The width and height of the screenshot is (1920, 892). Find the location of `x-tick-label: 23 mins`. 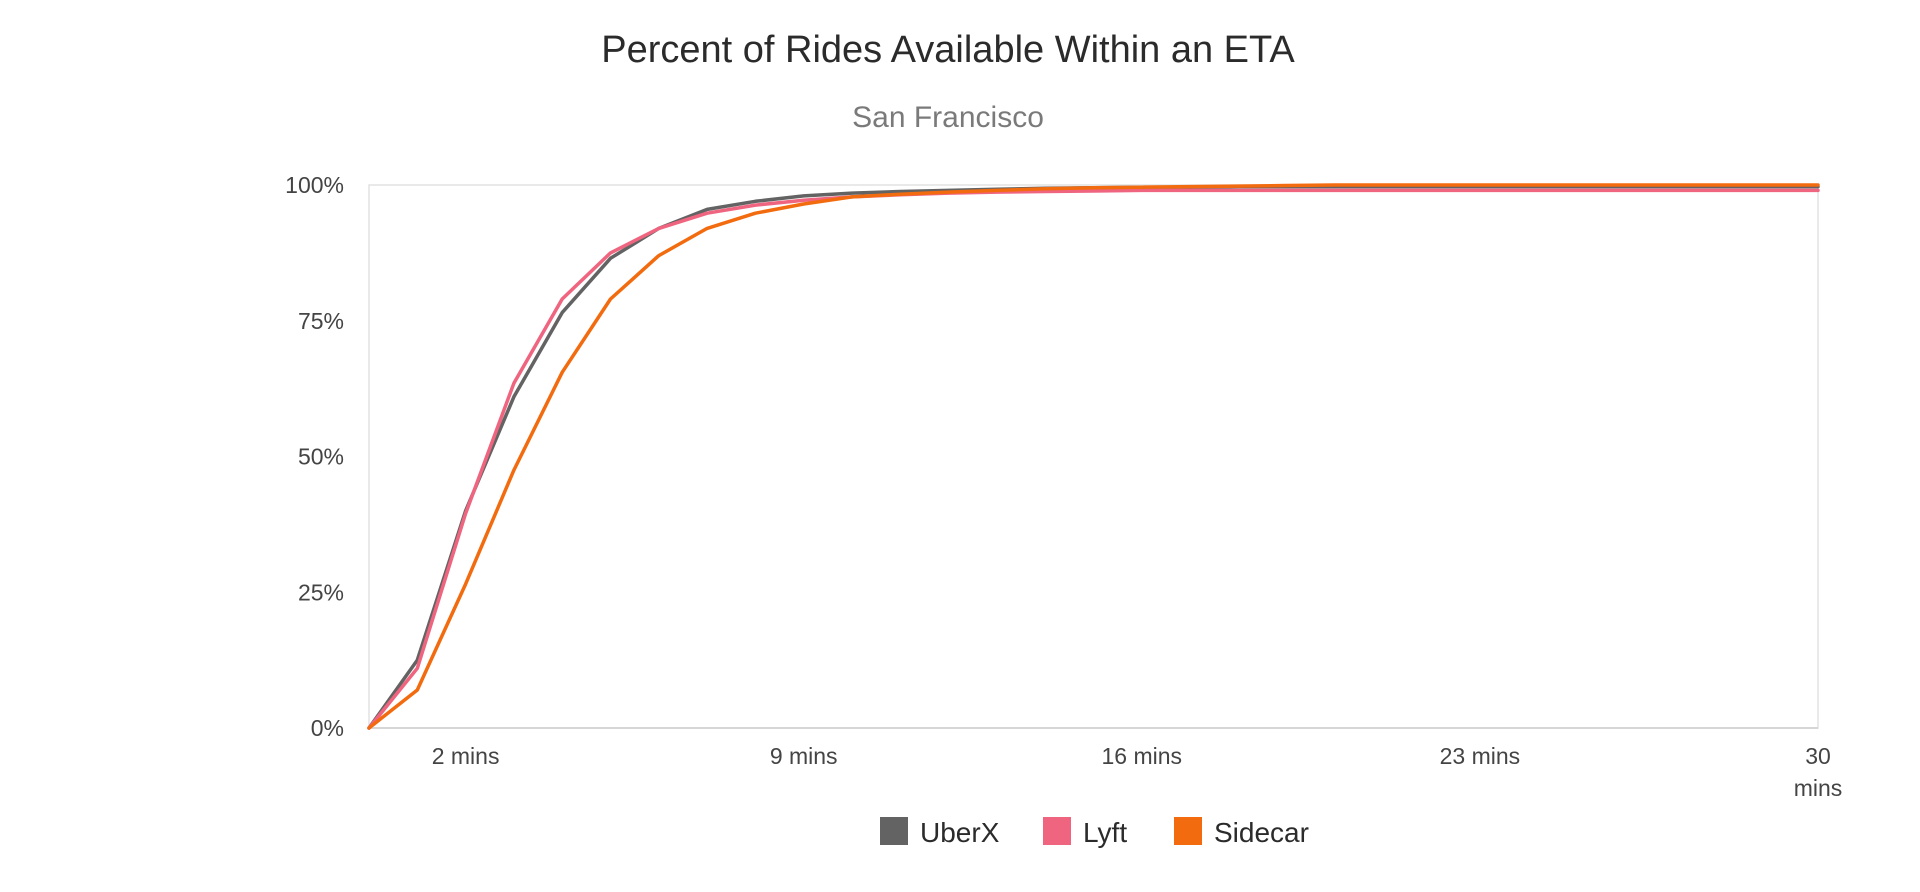

x-tick-label: 23 mins is located at coordinates (1480, 756).